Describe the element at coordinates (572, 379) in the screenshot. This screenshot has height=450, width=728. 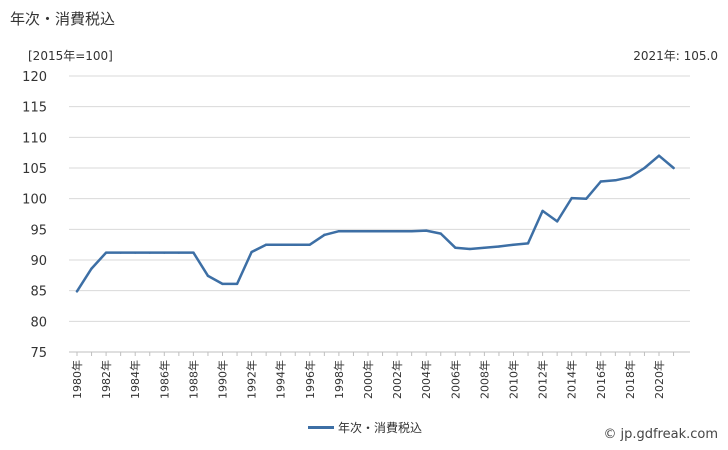
I see `x-tick-label: 2014年` at that location.